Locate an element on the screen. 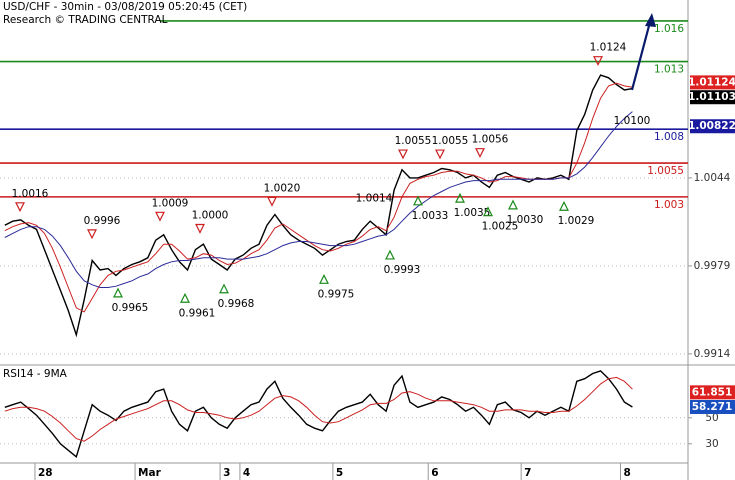 The image size is (735, 480). x-tick-label: 4 is located at coordinates (246, 473).